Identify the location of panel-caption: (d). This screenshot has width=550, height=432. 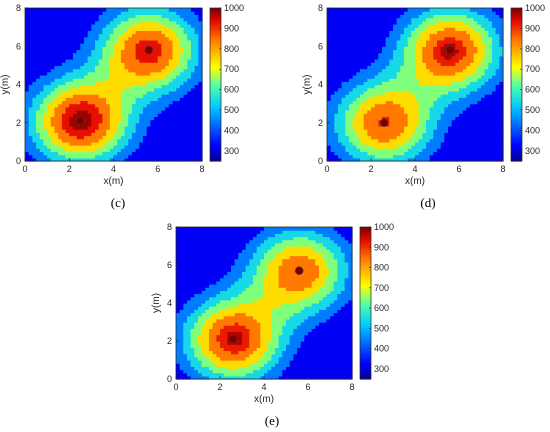
(427, 202).